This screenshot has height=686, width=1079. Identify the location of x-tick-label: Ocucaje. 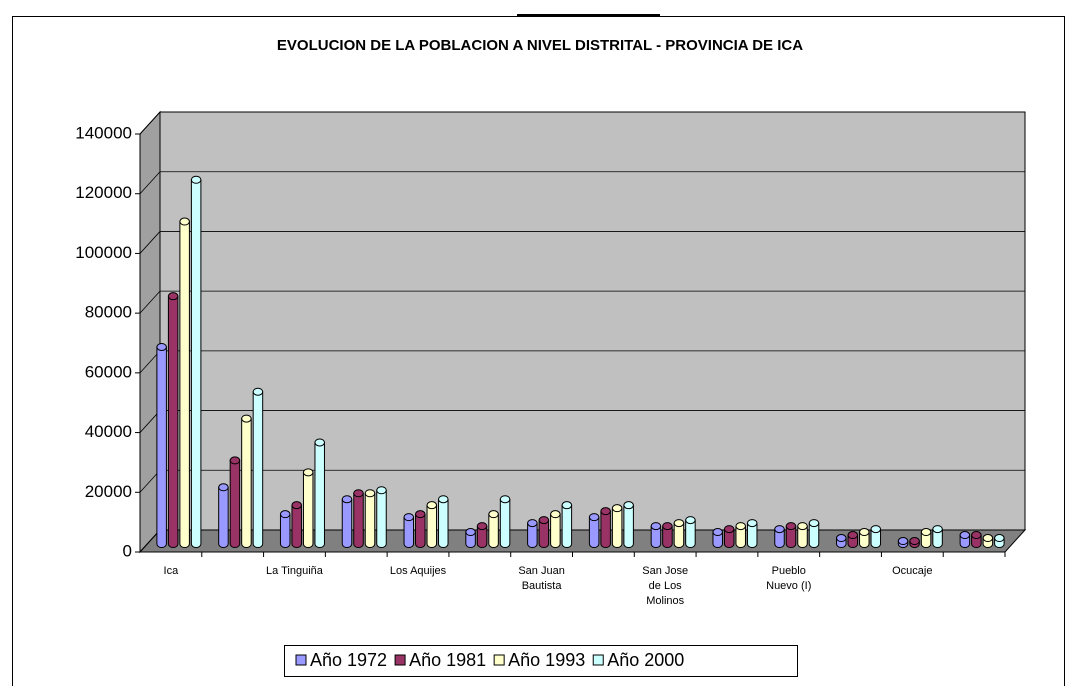
(912, 571).